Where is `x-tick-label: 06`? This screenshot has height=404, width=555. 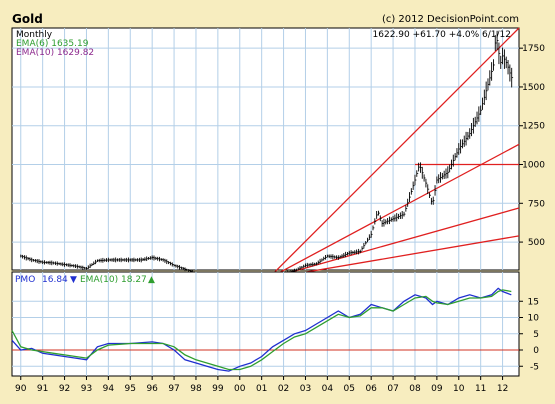 x-tick-label: 06 is located at coordinates (371, 389).